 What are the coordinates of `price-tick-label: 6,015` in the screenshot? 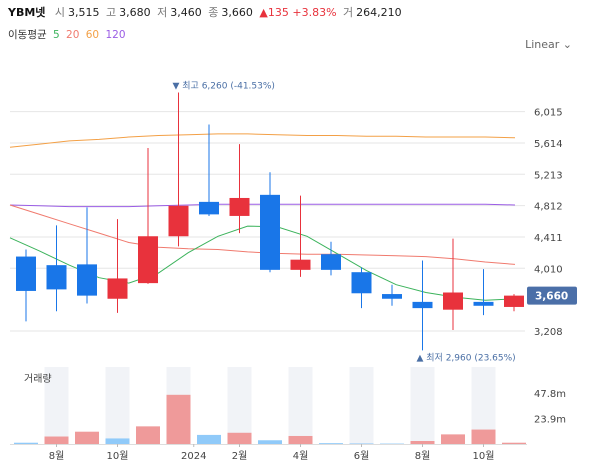 It's located at (548, 113).